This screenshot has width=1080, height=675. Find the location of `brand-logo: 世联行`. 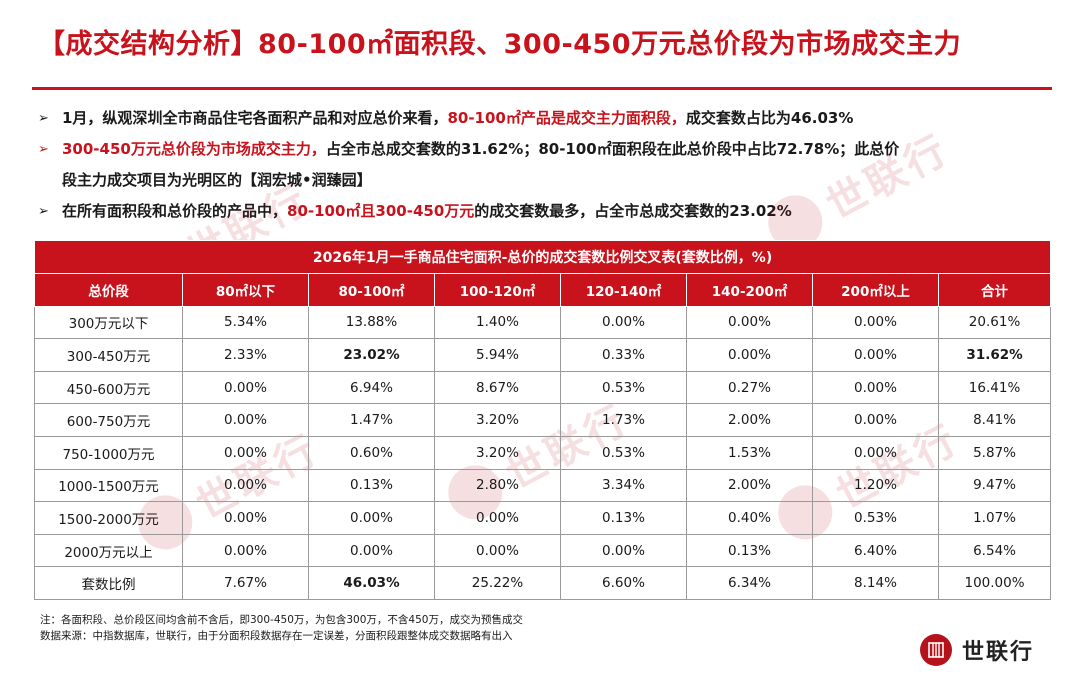

brand-logo: 世联行 is located at coordinates (977, 650).